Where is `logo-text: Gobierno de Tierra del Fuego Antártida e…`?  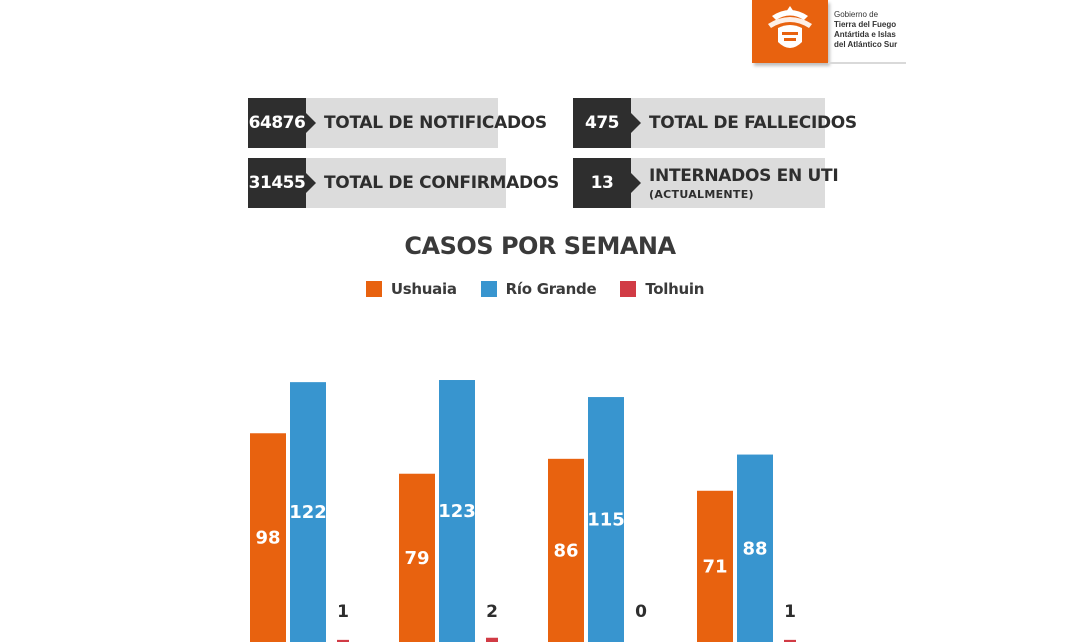
logo-text: Gobierno de Tierra del Fuego Antártida e… is located at coordinates (879, 30).